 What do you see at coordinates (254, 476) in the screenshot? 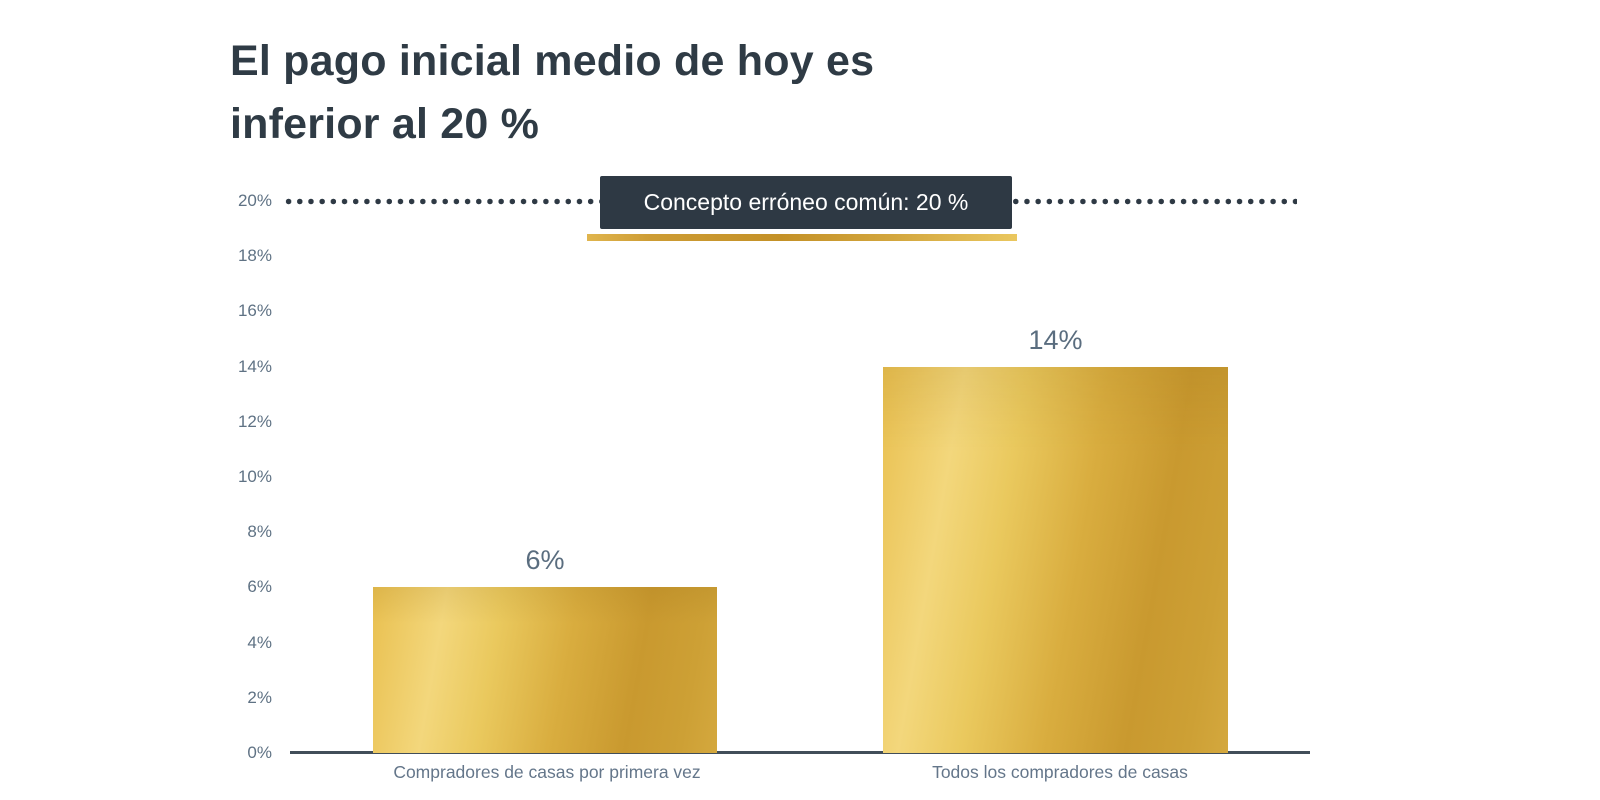
I see `y-axis-tick-label: 10%` at bounding box center [254, 476].